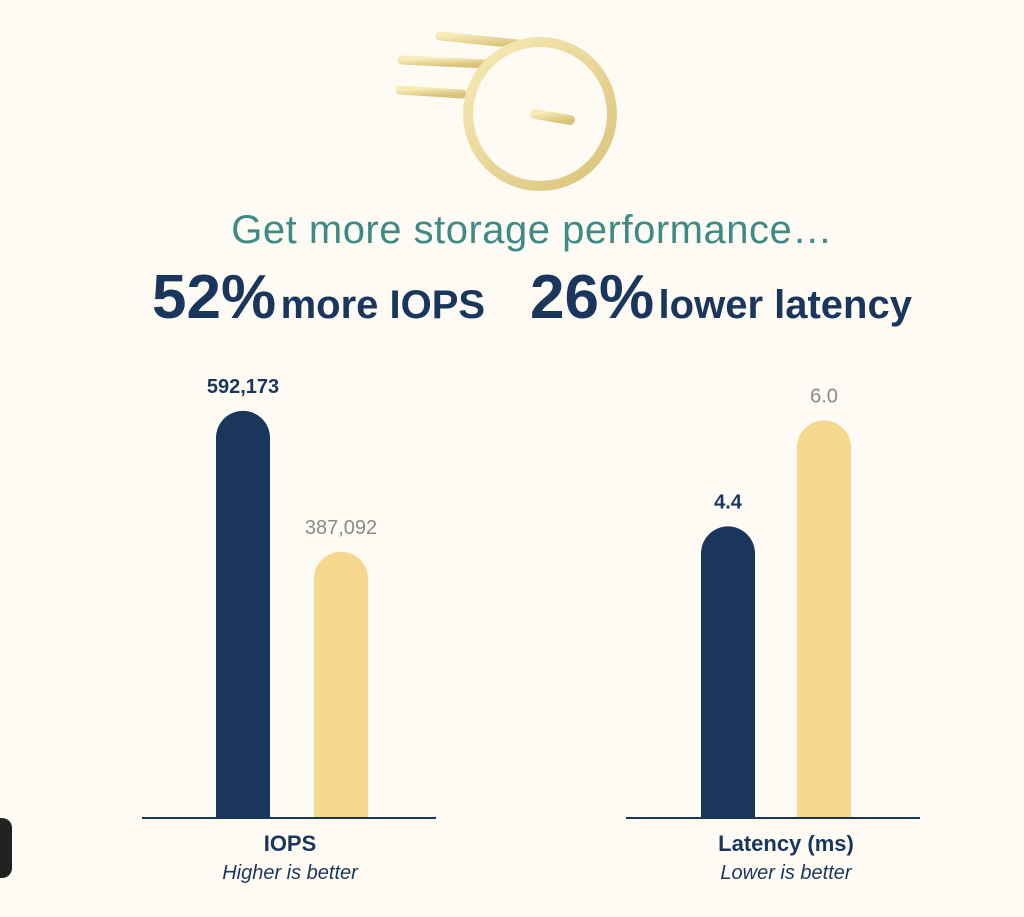 The height and width of the screenshot is (917, 1024). I want to click on headline-iops-percent: 52%, so click(214, 297).